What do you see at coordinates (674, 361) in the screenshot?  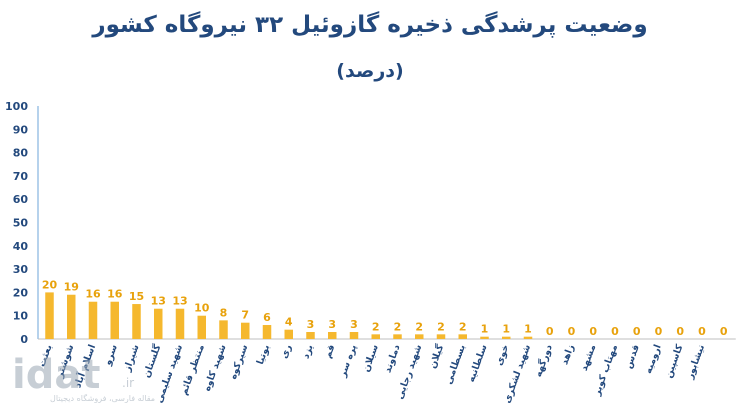 I see `category-label: کاسپین` at bounding box center [674, 361].